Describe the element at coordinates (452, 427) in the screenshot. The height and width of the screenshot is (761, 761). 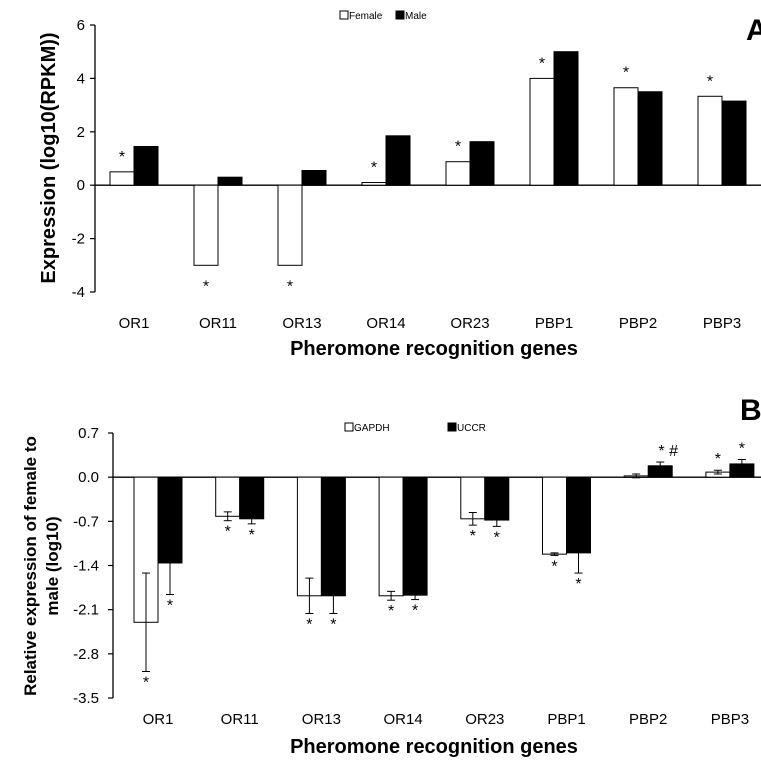
I see `legend-swatch-uccr` at that location.